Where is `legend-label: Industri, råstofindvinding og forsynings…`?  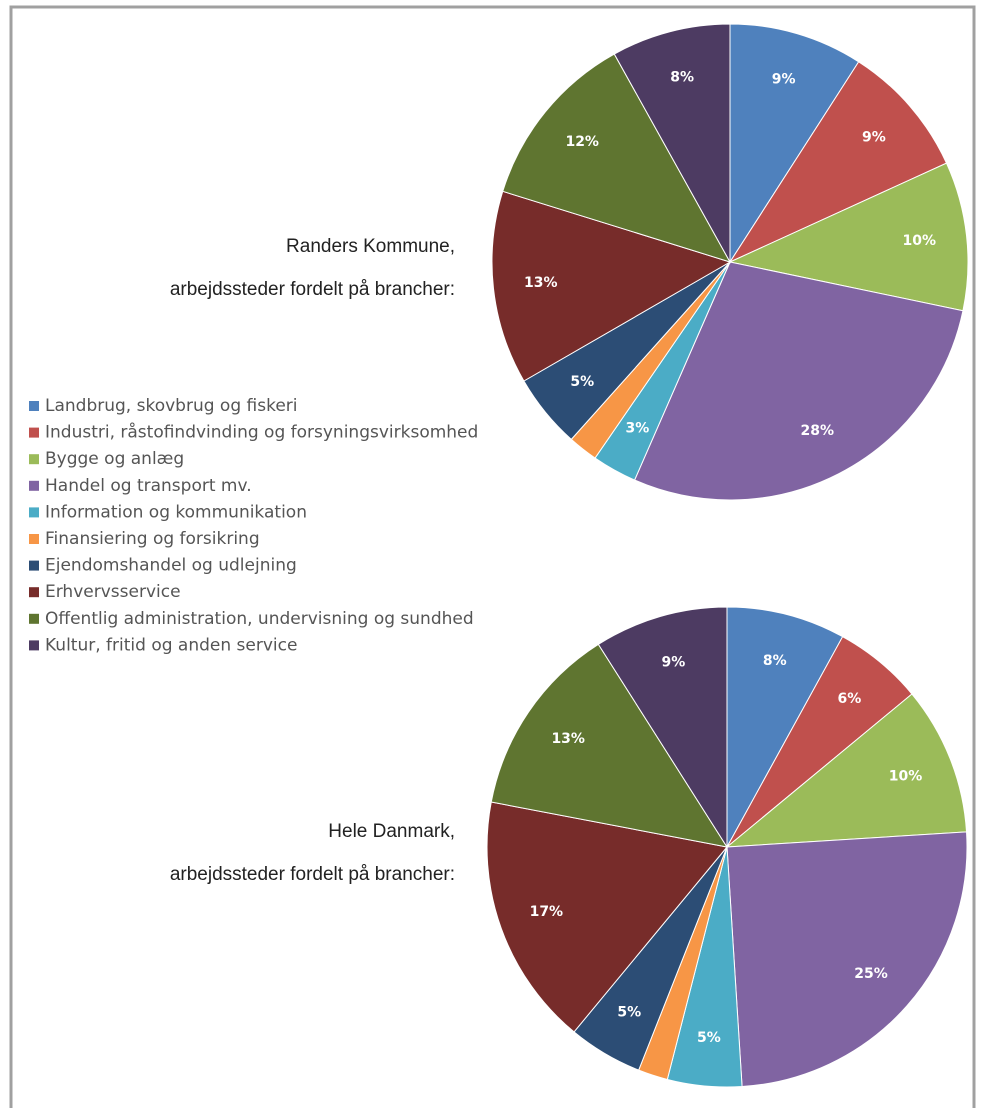
legend-label: Industri, råstofindvinding og forsynings… is located at coordinates (261, 432).